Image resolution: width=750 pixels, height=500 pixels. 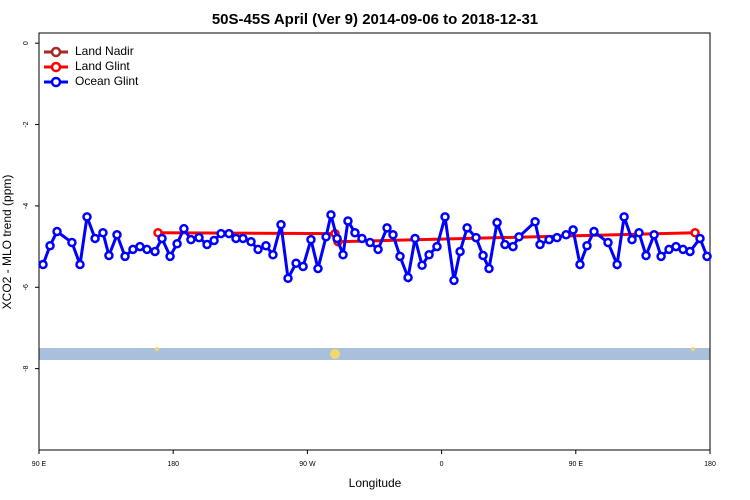 I want to click on x-tick-label: 0, so click(x=442, y=464).